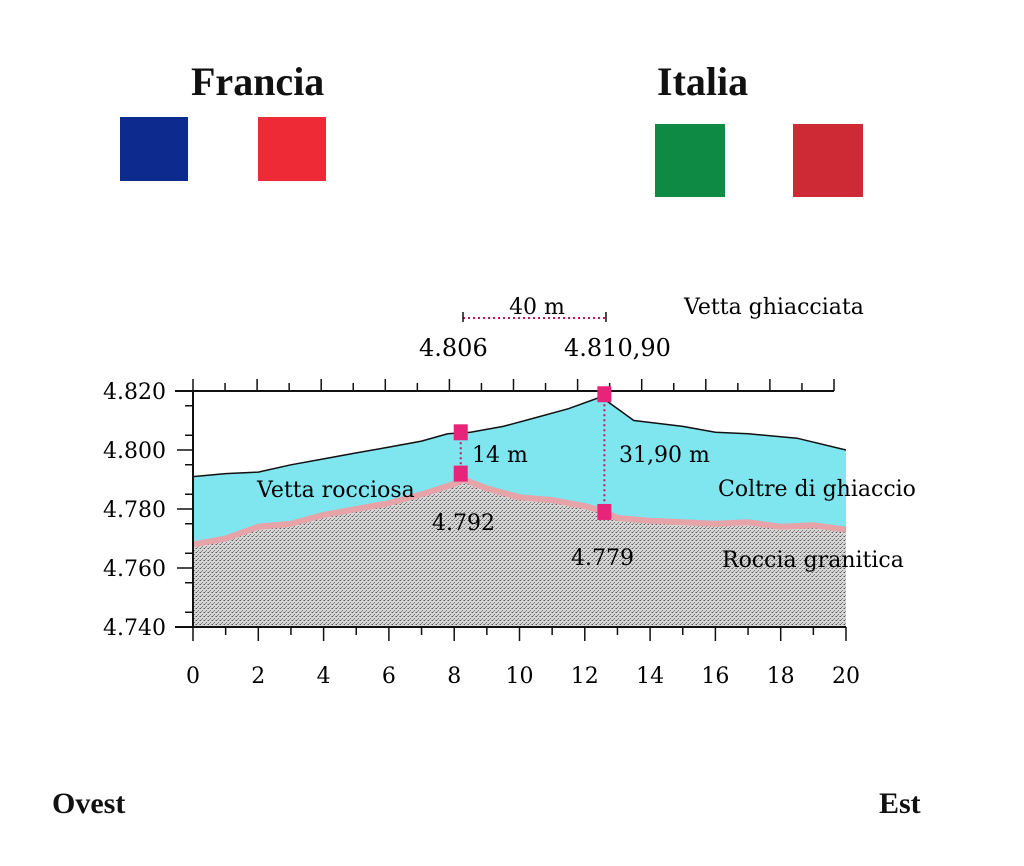 This screenshot has height=866, width=1024. Describe the element at coordinates (715, 676) in the screenshot. I see `x-tick-label: 16` at that location.